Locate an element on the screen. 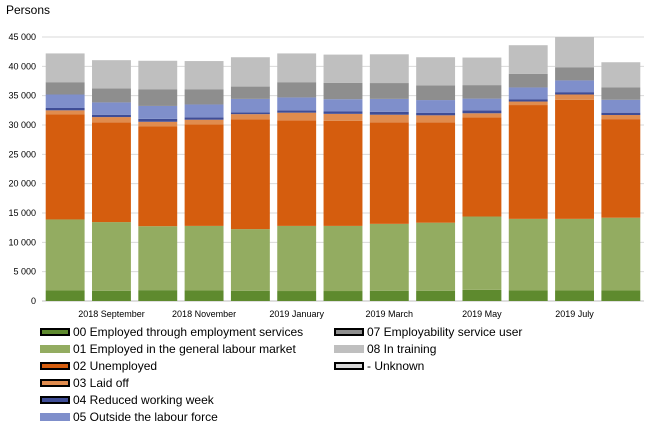 This screenshot has height=437, width=650. y-axis-label: Persons is located at coordinates (28, 10).